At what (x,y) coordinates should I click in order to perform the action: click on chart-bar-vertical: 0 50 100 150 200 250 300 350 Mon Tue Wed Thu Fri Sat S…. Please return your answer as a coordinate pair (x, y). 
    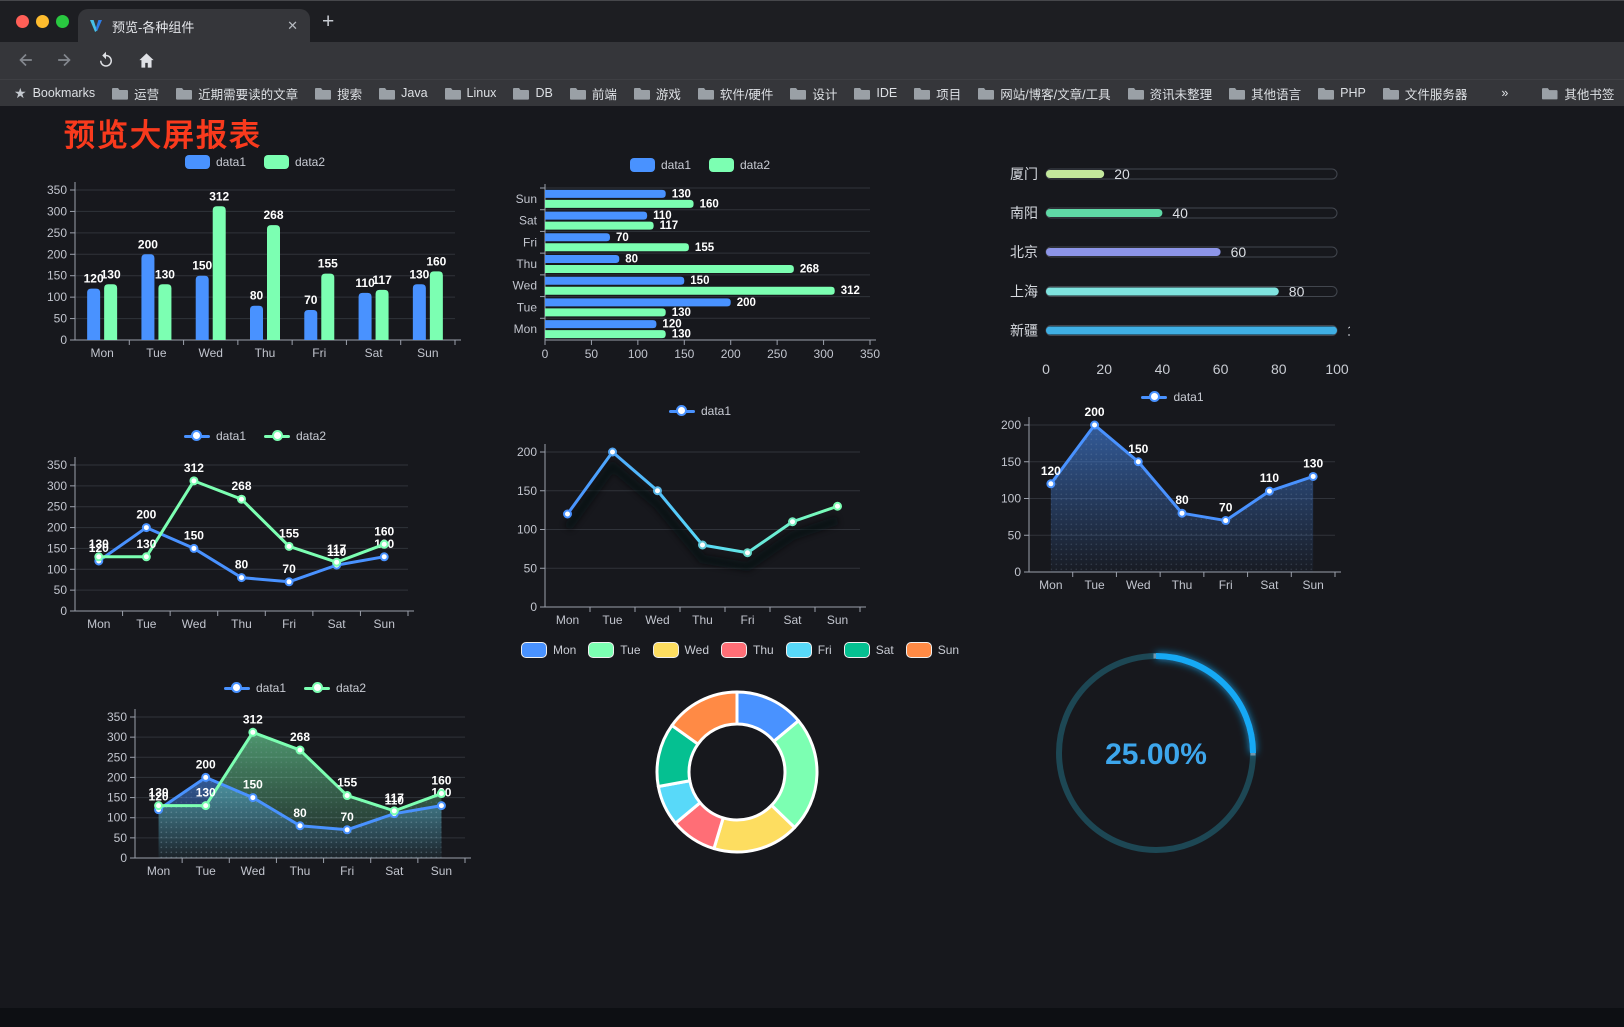
    Looking at the image, I should click on (255, 260).